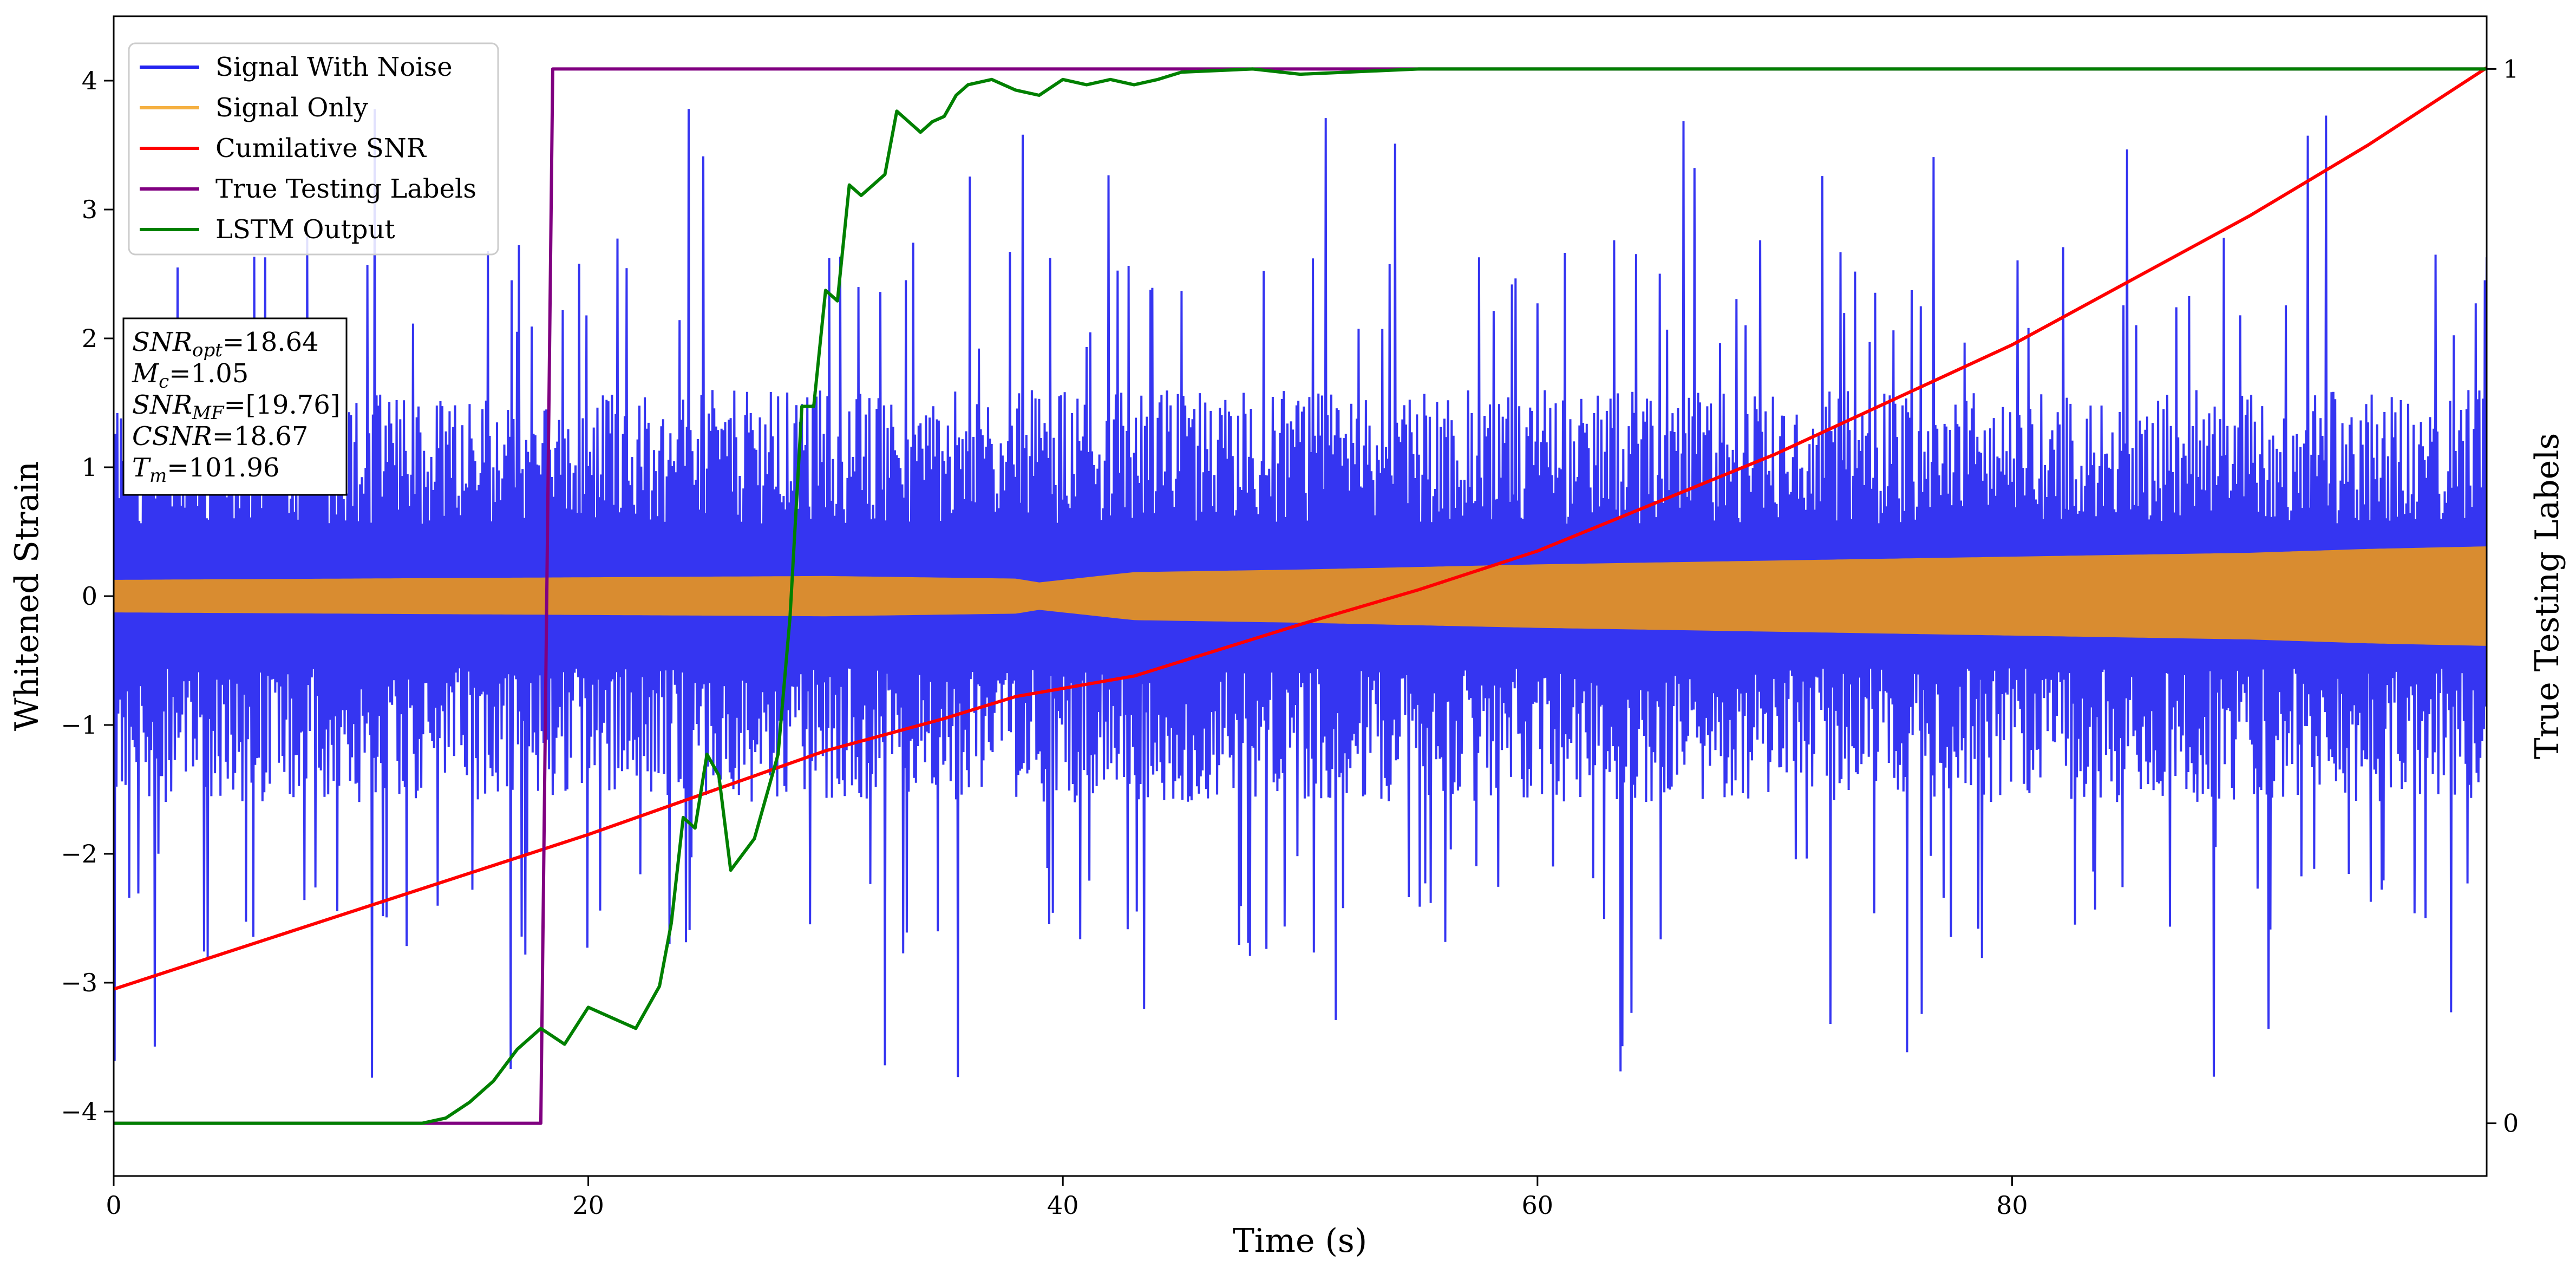 Image resolution: width=2576 pixels, height=1274 pixels. Describe the element at coordinates (2511, 1123) in the screenshot. I see `y-right-tick-label: 0` at that location.